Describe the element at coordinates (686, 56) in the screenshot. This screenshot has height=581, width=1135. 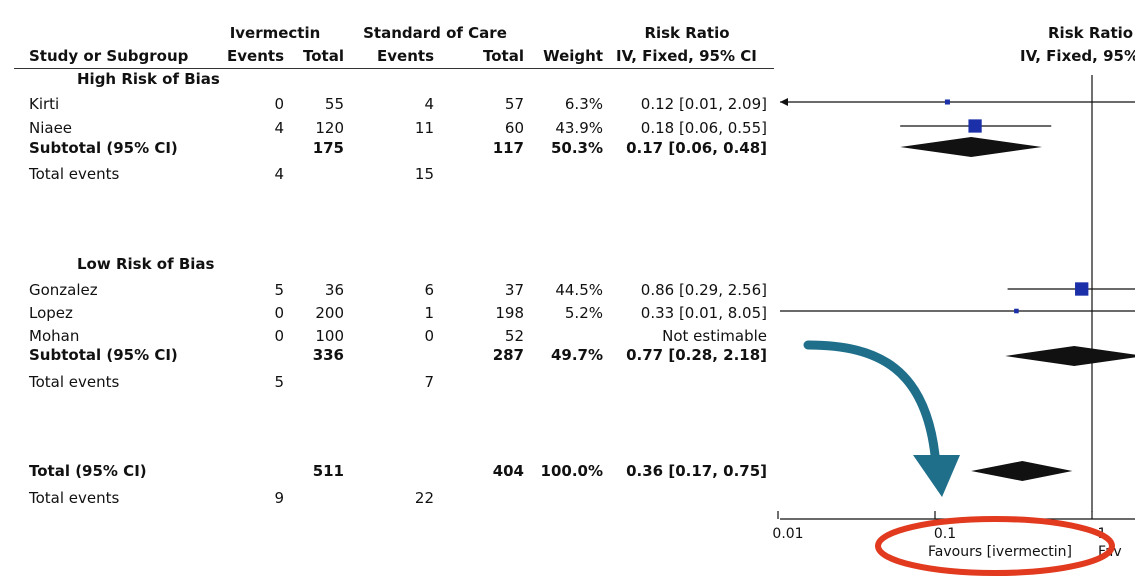
I see `header-method-table: IV, Fixed, 95% CI` at that location.